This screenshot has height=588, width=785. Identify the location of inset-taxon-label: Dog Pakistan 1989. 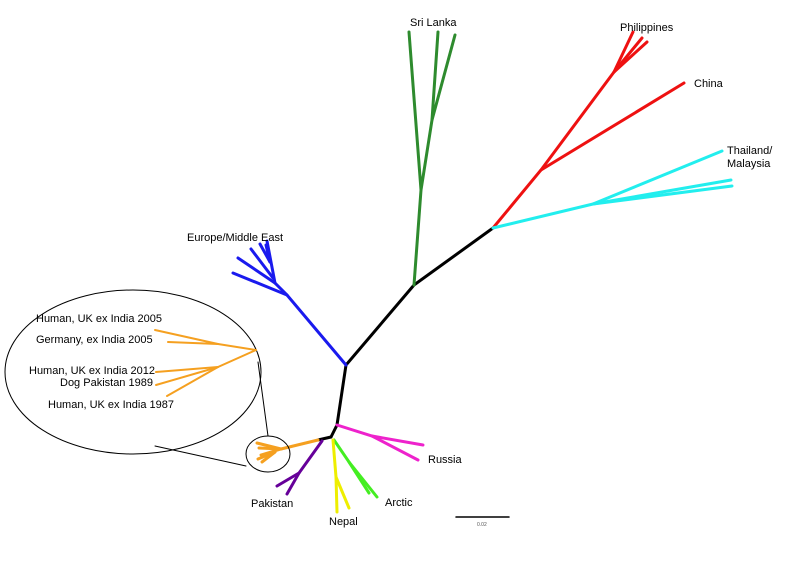
(106, 383).